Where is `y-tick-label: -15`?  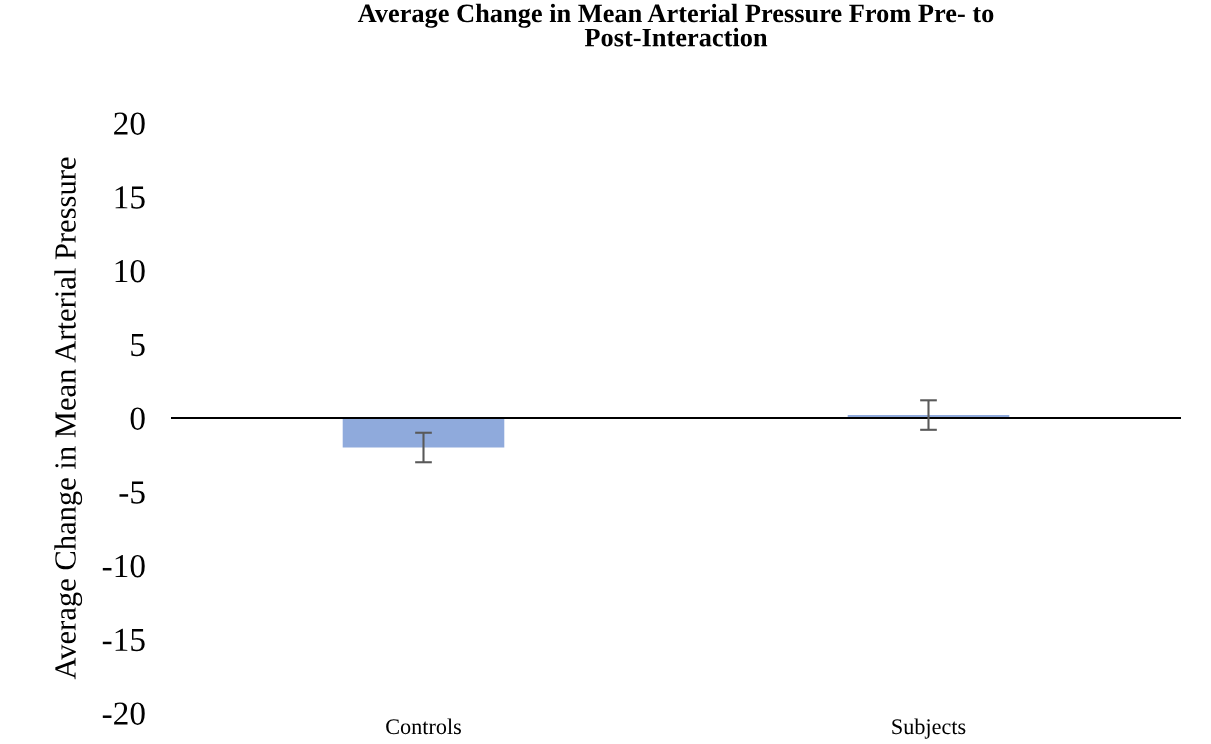
y-tick-label: -15 is located at coordinates (123, 640).